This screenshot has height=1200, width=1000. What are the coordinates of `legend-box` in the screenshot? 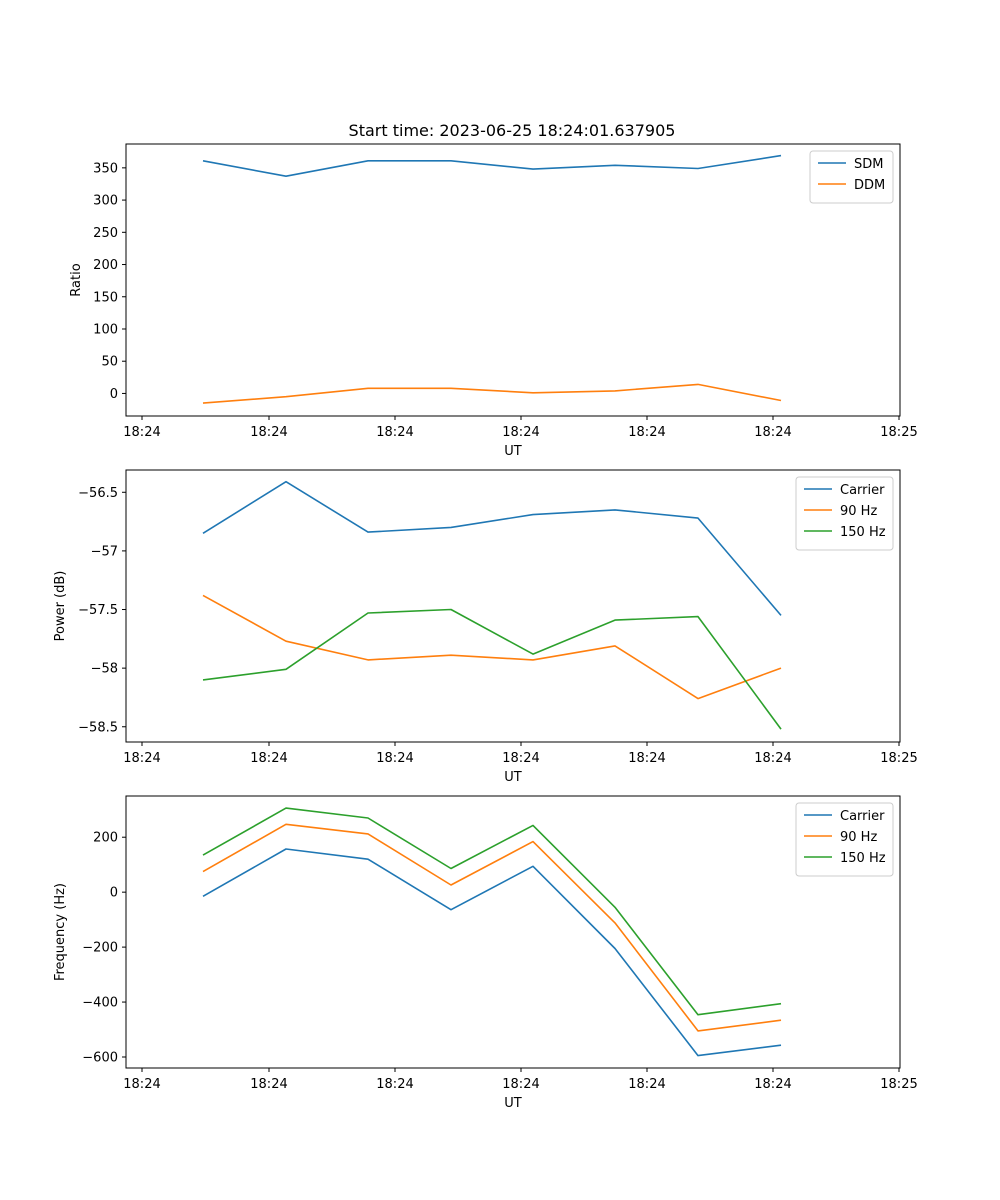 It's located at (851, 177).